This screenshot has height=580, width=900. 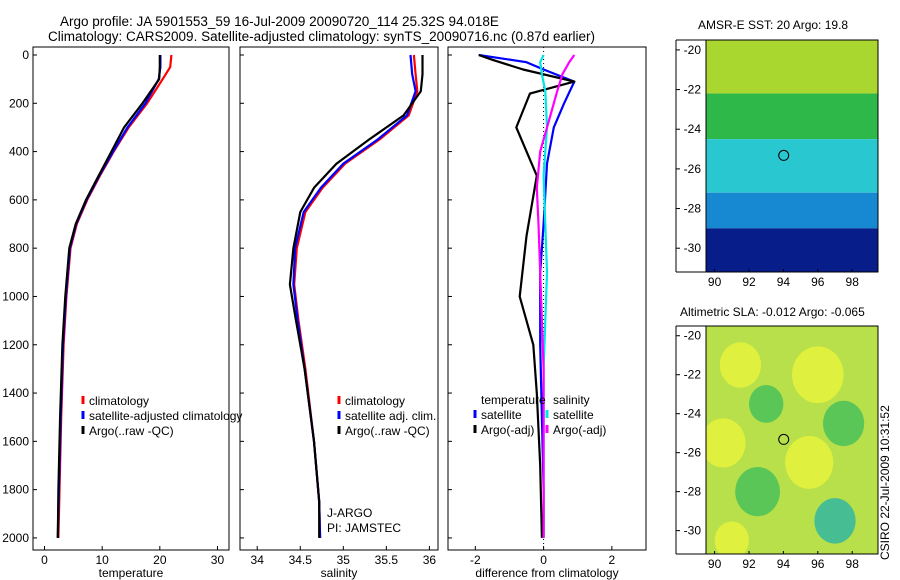 I want to click on sla-map-xtick-label: 98, so click(x=853, y=564).